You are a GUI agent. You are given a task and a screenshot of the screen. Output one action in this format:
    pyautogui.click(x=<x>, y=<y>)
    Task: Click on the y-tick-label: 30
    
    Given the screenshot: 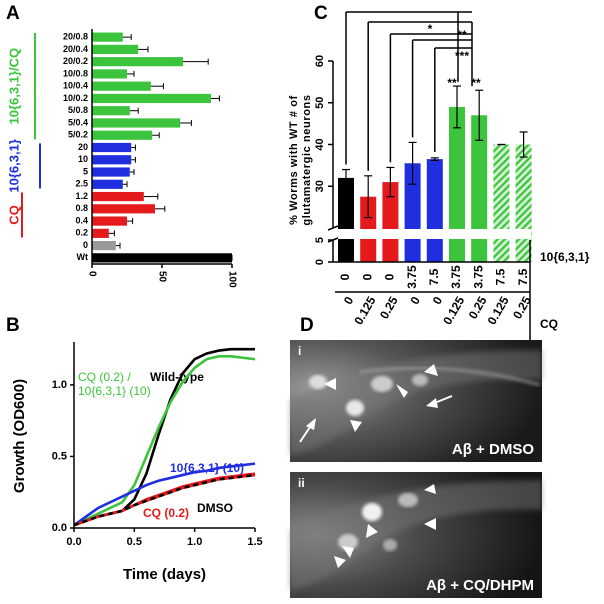 What is the action you would take?
    pyautogui.click(x=320, y=186)
    